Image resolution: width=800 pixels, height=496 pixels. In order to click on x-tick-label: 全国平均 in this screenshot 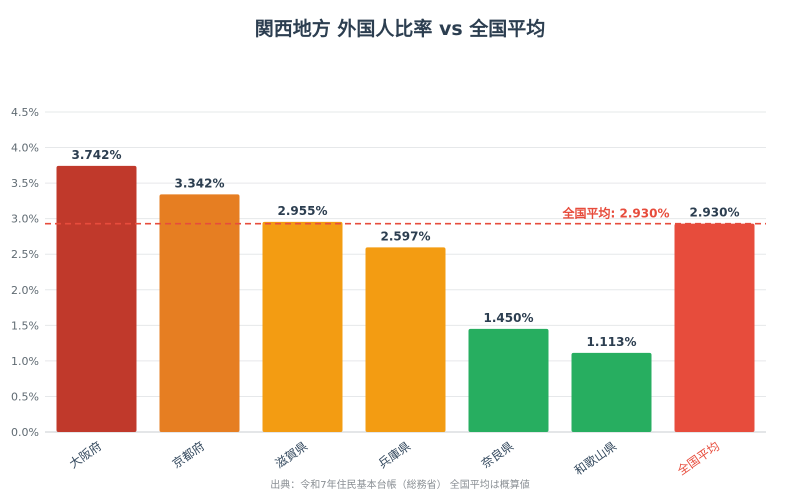, I will do `click(698, 458)`.